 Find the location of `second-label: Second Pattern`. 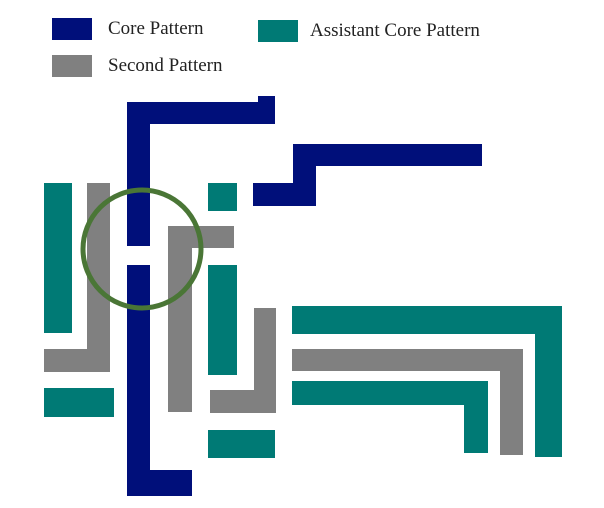

second-label: Second Pattern is located at coordinates (165, 65).